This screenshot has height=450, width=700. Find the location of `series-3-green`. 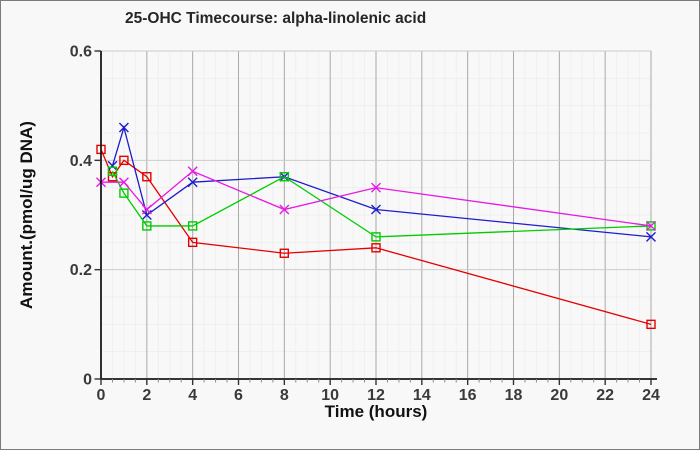

series-3-green is located at coordinates (381, 204).